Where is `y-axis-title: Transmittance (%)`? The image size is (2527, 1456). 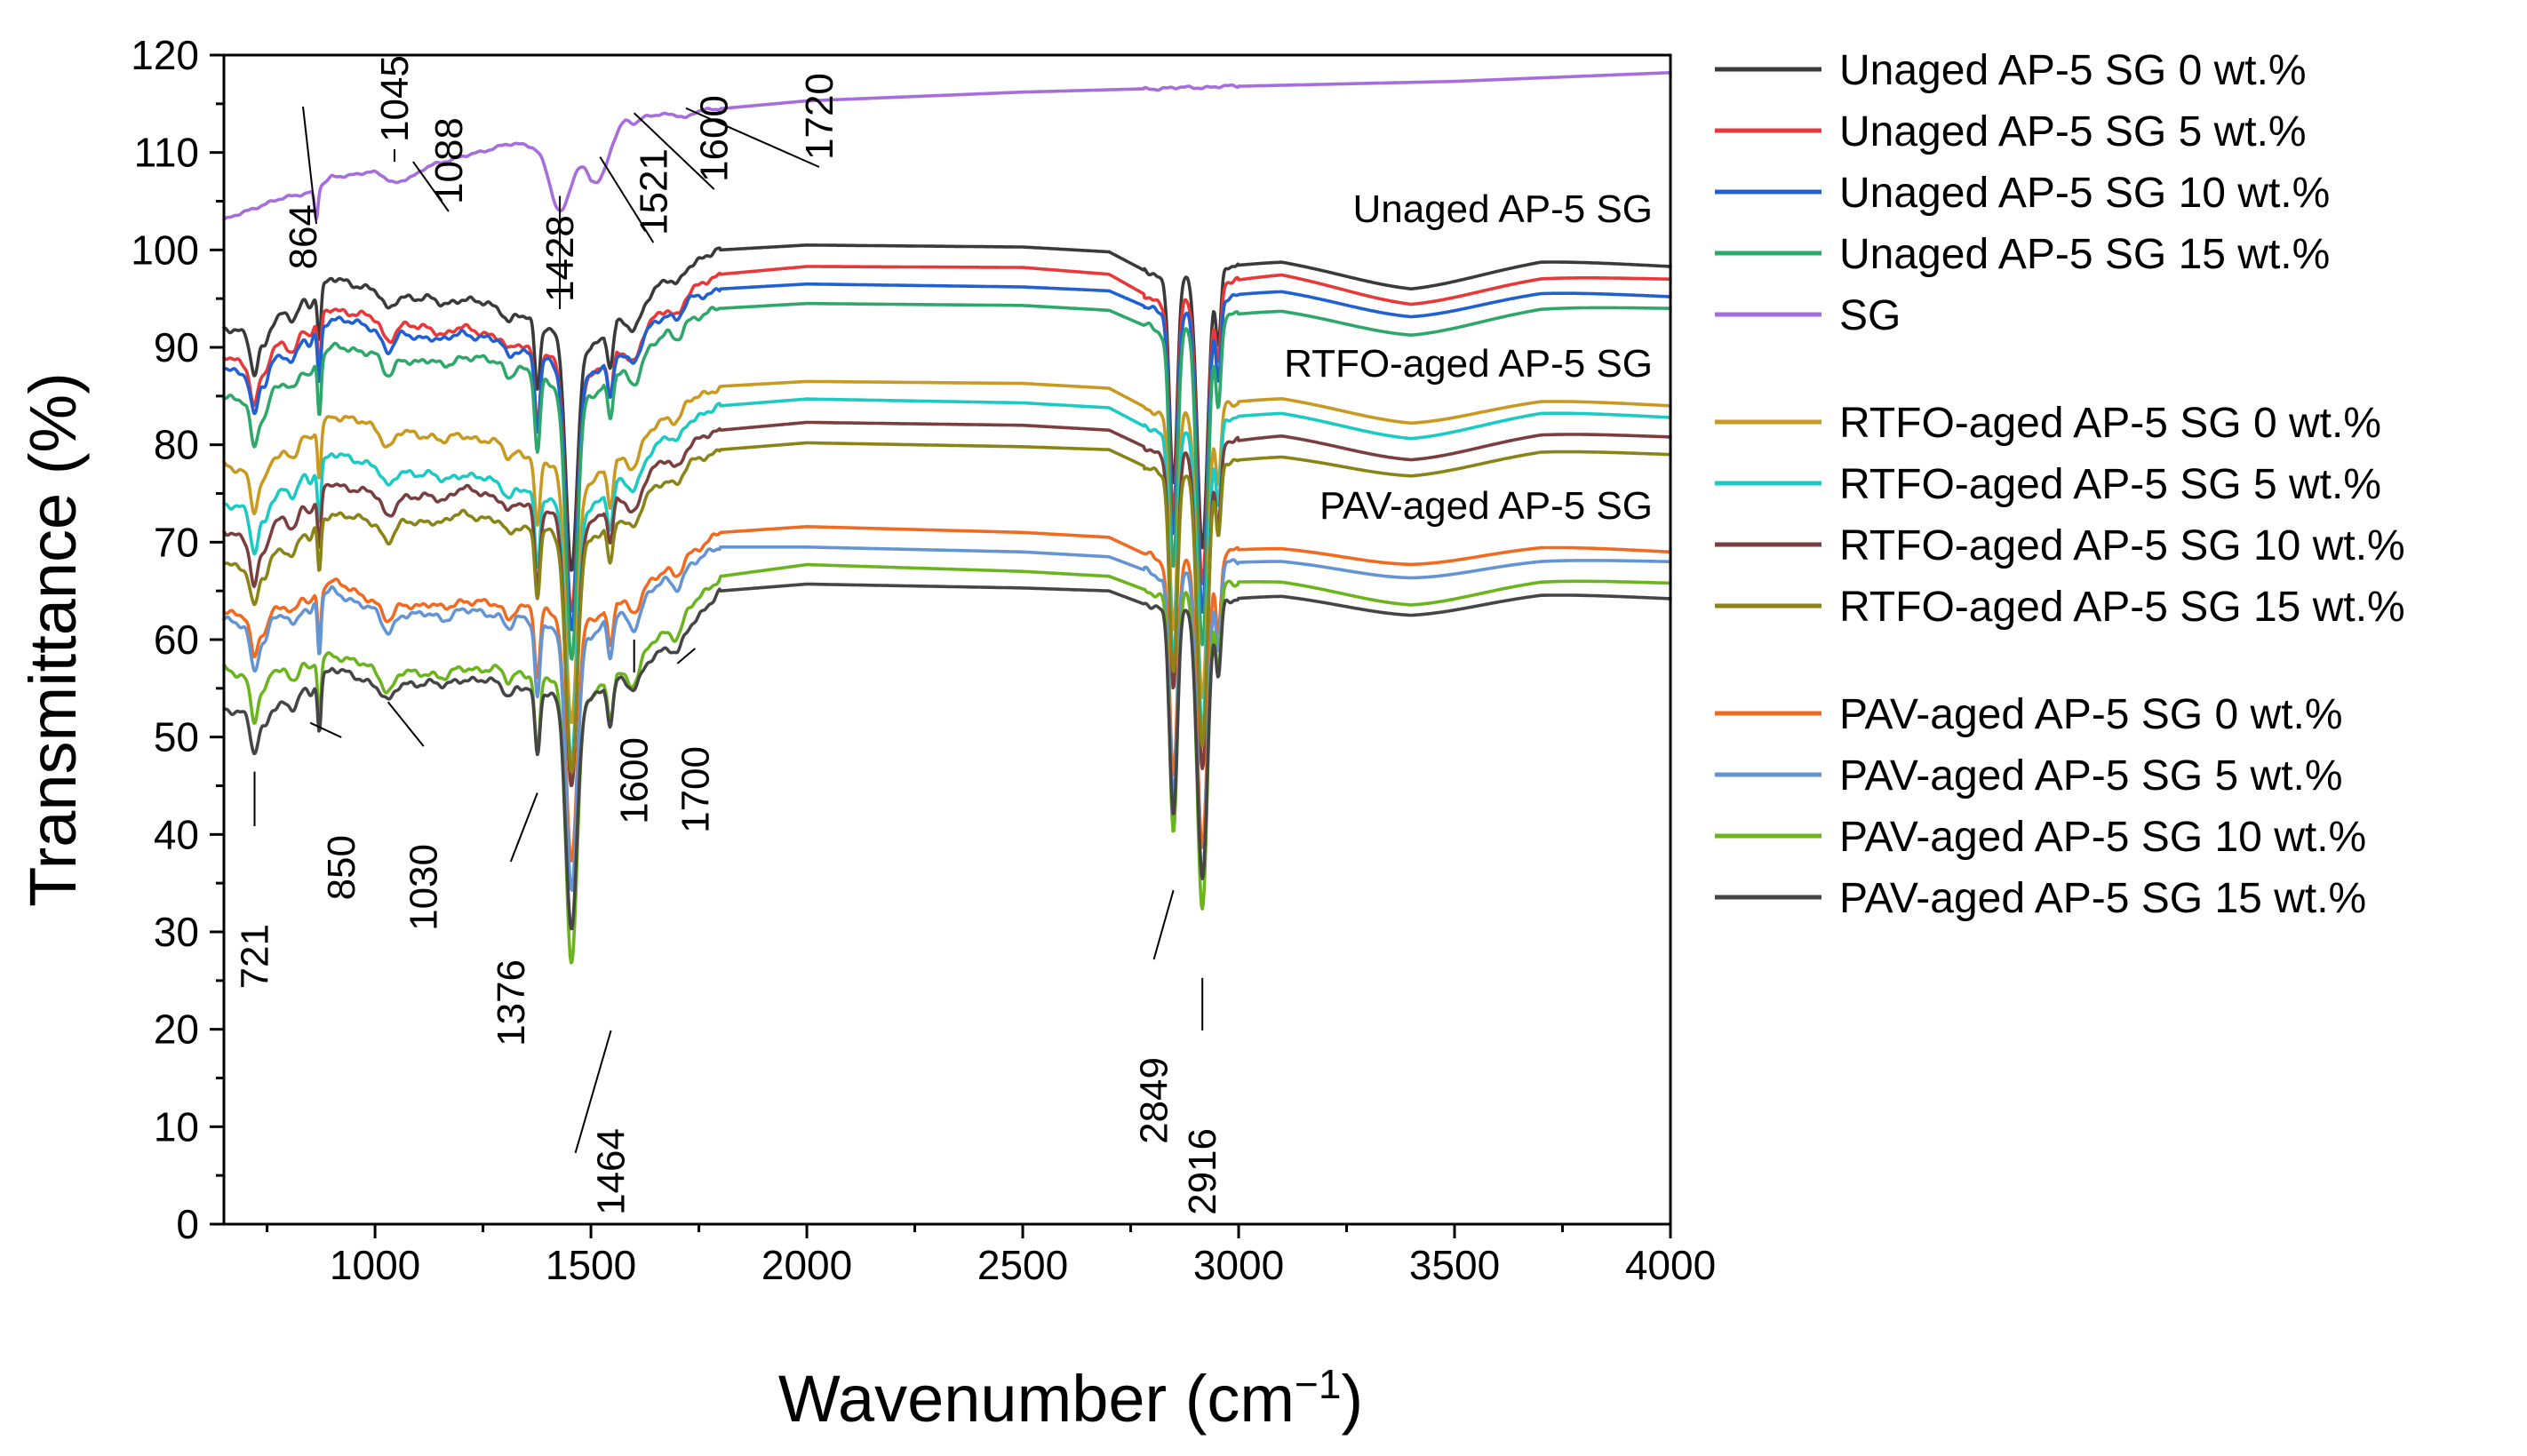 y-axis-title: Transmittance (%) is located at coordinates (53, 639).